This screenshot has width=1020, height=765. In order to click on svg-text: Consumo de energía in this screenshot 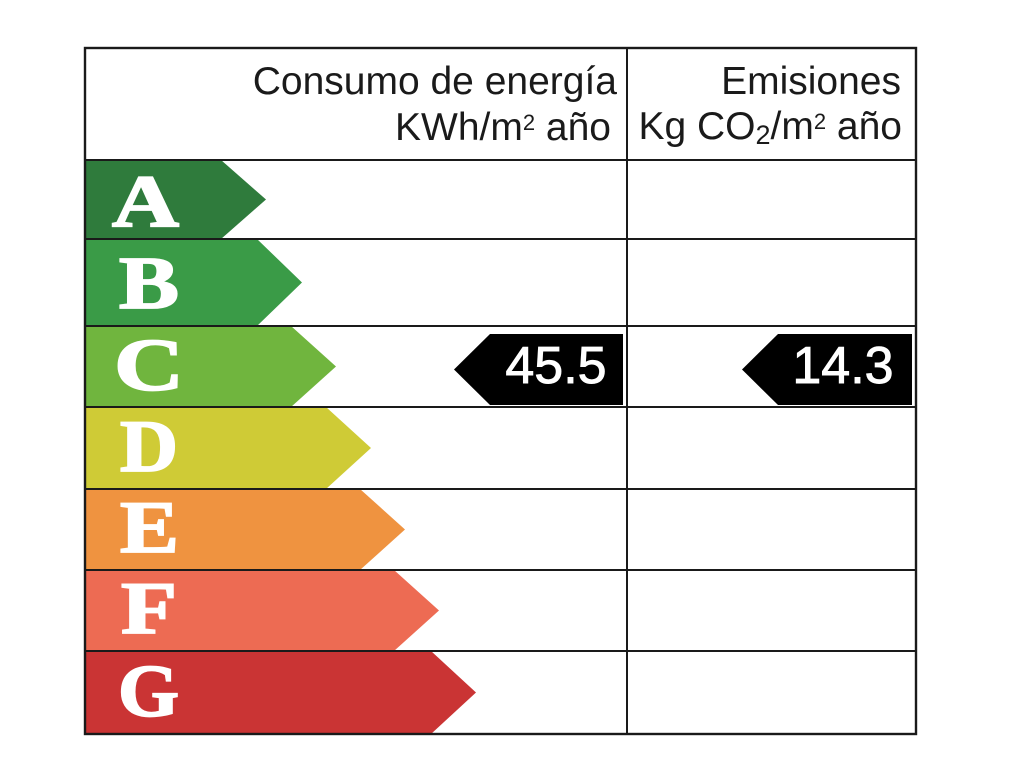, I will do `click(435, 81)`.